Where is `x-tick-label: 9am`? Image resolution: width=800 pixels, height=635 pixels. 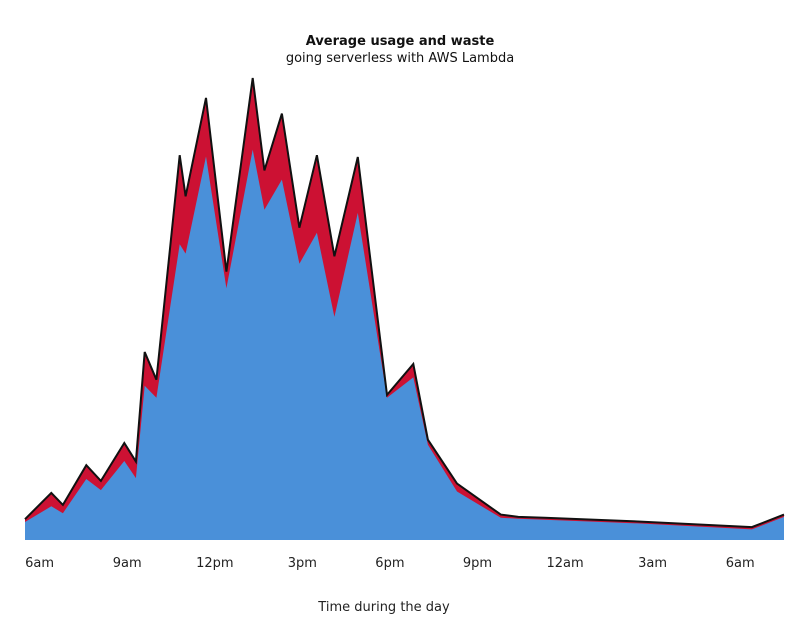
x-tick-label: 9am is located at coordinates (127, 563).